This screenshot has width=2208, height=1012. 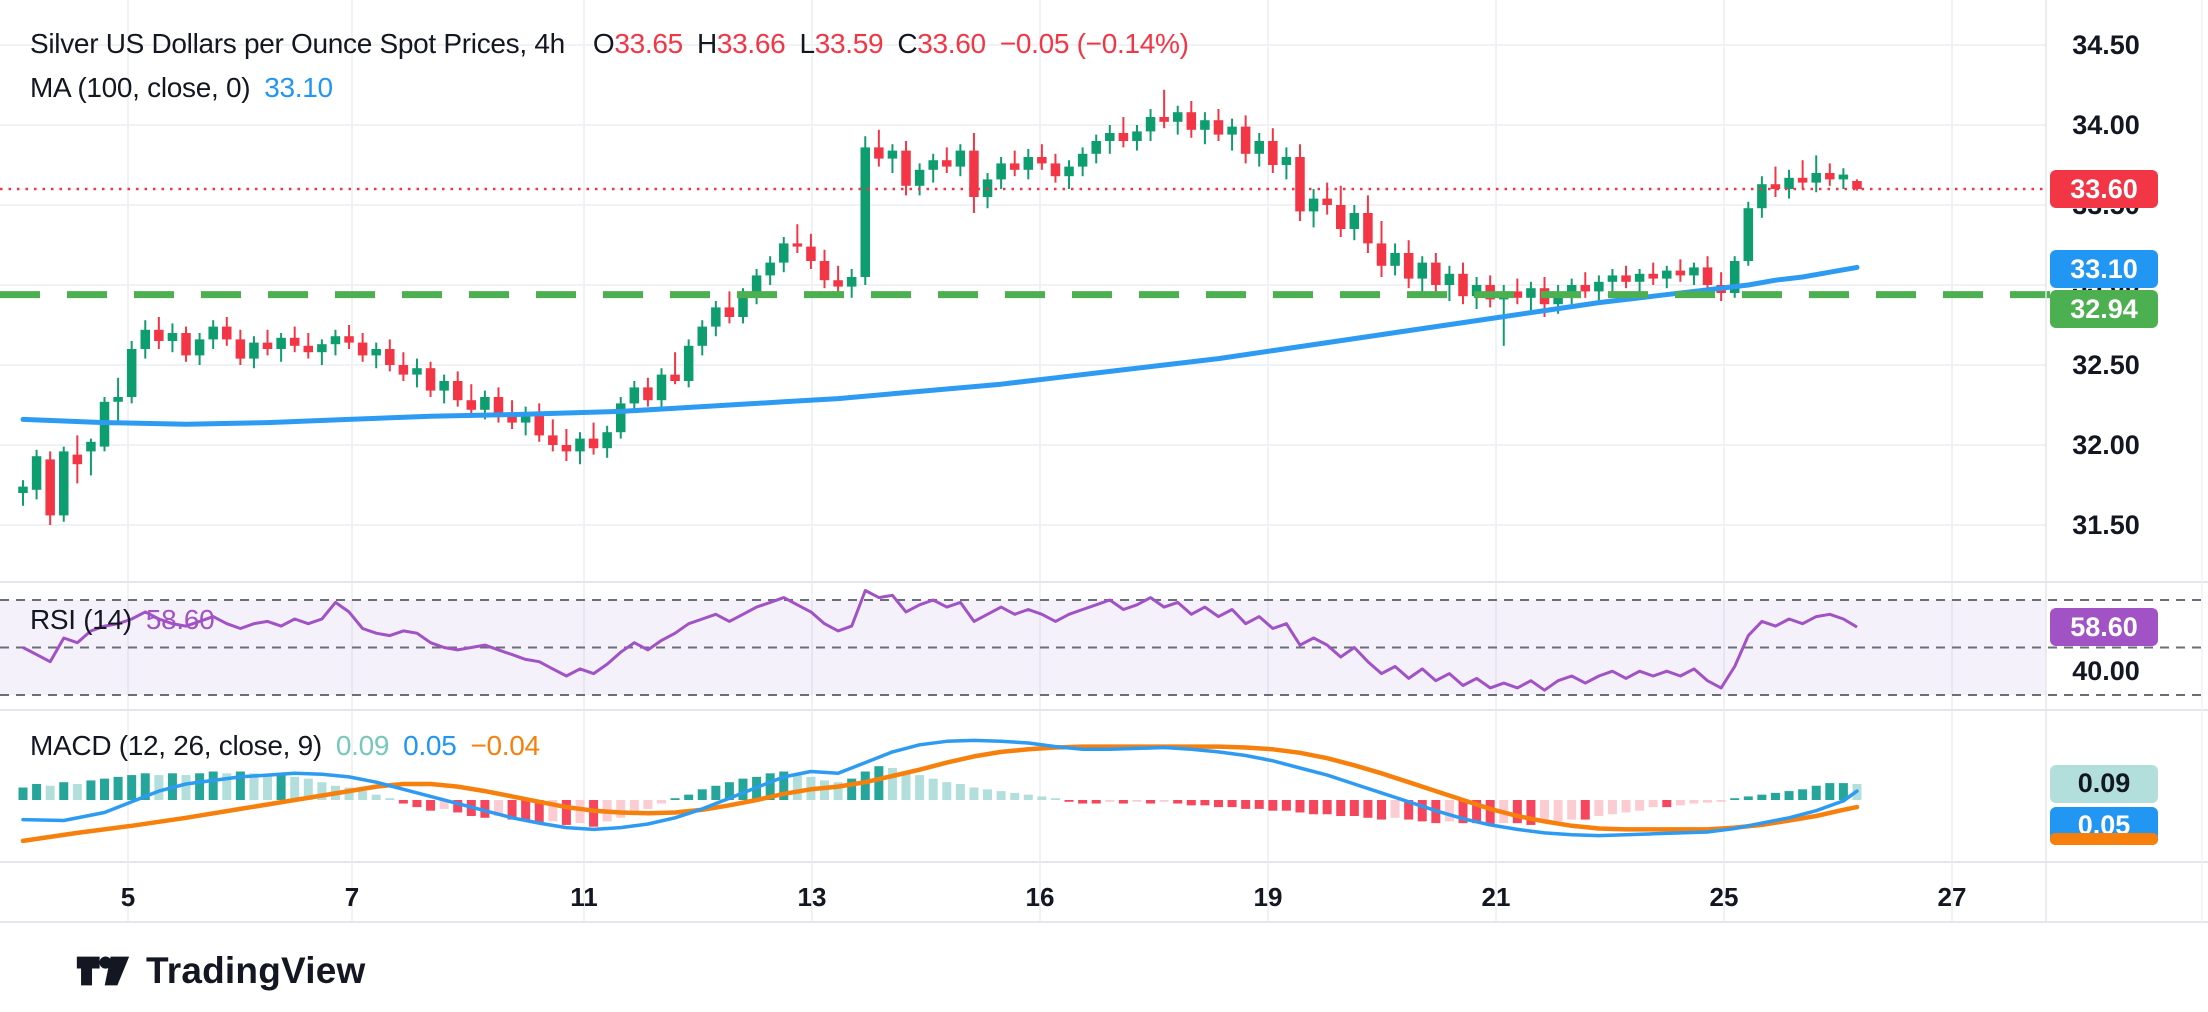 What do you see at coordinates (505, 745) in the screenshot?
I see `macd-signal-value: −0.04` at bounding box center [505, 745].